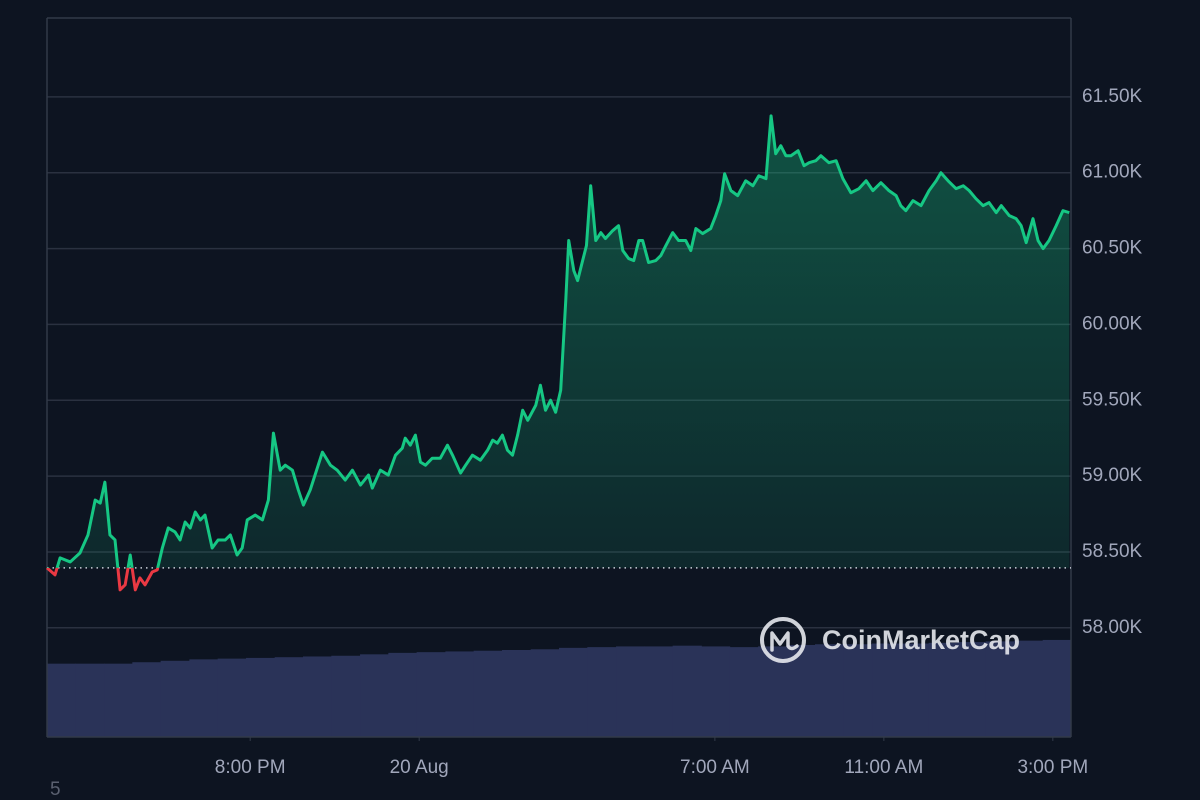 The height and width of the screenshot is (800, 1200). What do you see at coordinates (1112, 399) in the screenshot?
I see `y-tick-label: 59.50K` at bounding box center [1112, 399].